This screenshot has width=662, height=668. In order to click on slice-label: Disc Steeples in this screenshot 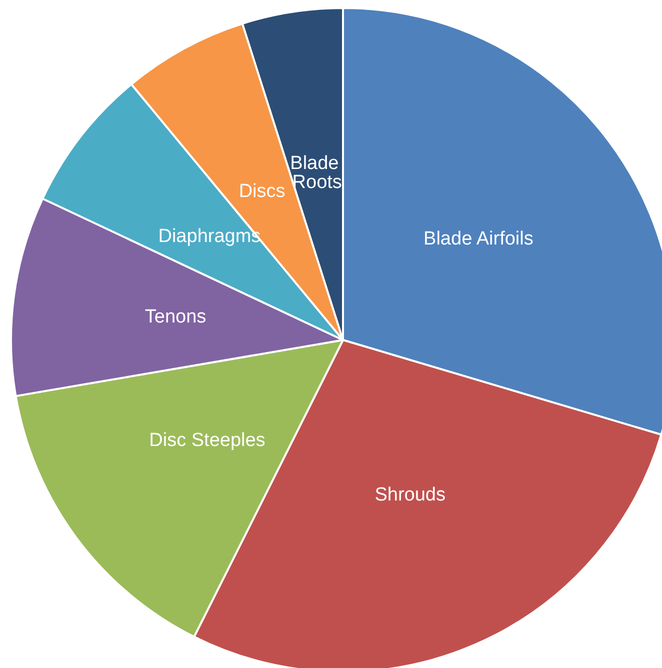, I will do `click(207, 441)`.